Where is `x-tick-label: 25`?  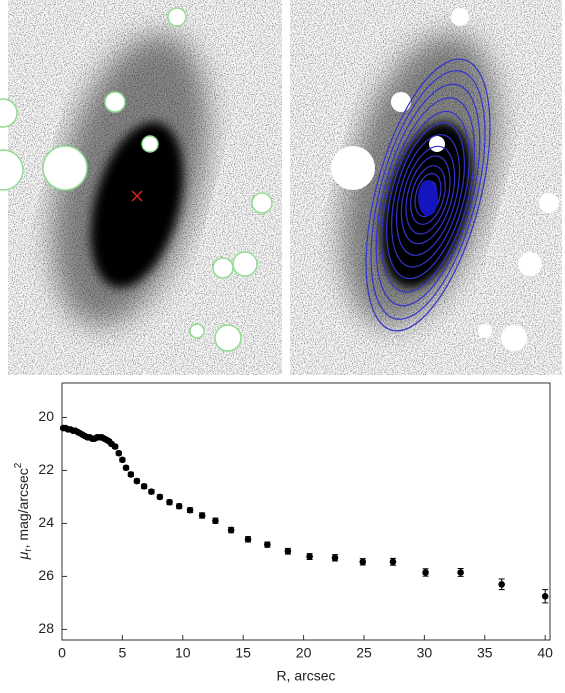
x-tick-label: 25 is located at coordinates (364, 653).